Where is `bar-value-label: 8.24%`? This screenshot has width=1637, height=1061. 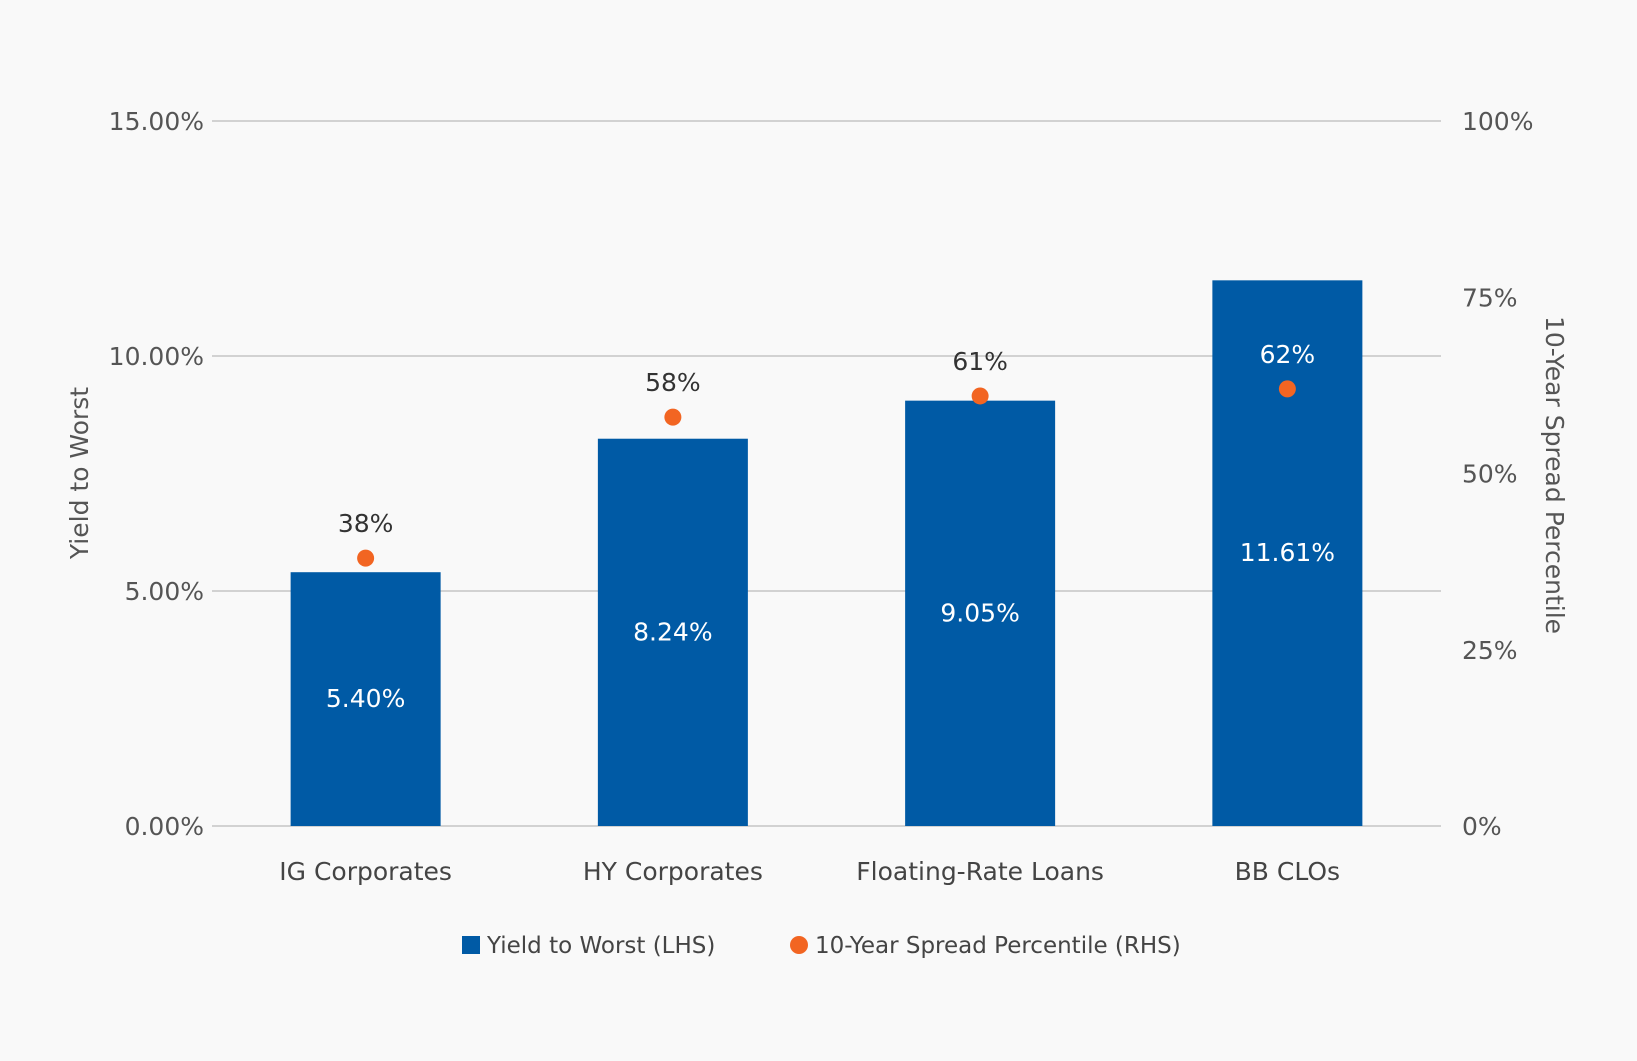 bar-value-label: 8.24% is located at coordinates (672, 631).